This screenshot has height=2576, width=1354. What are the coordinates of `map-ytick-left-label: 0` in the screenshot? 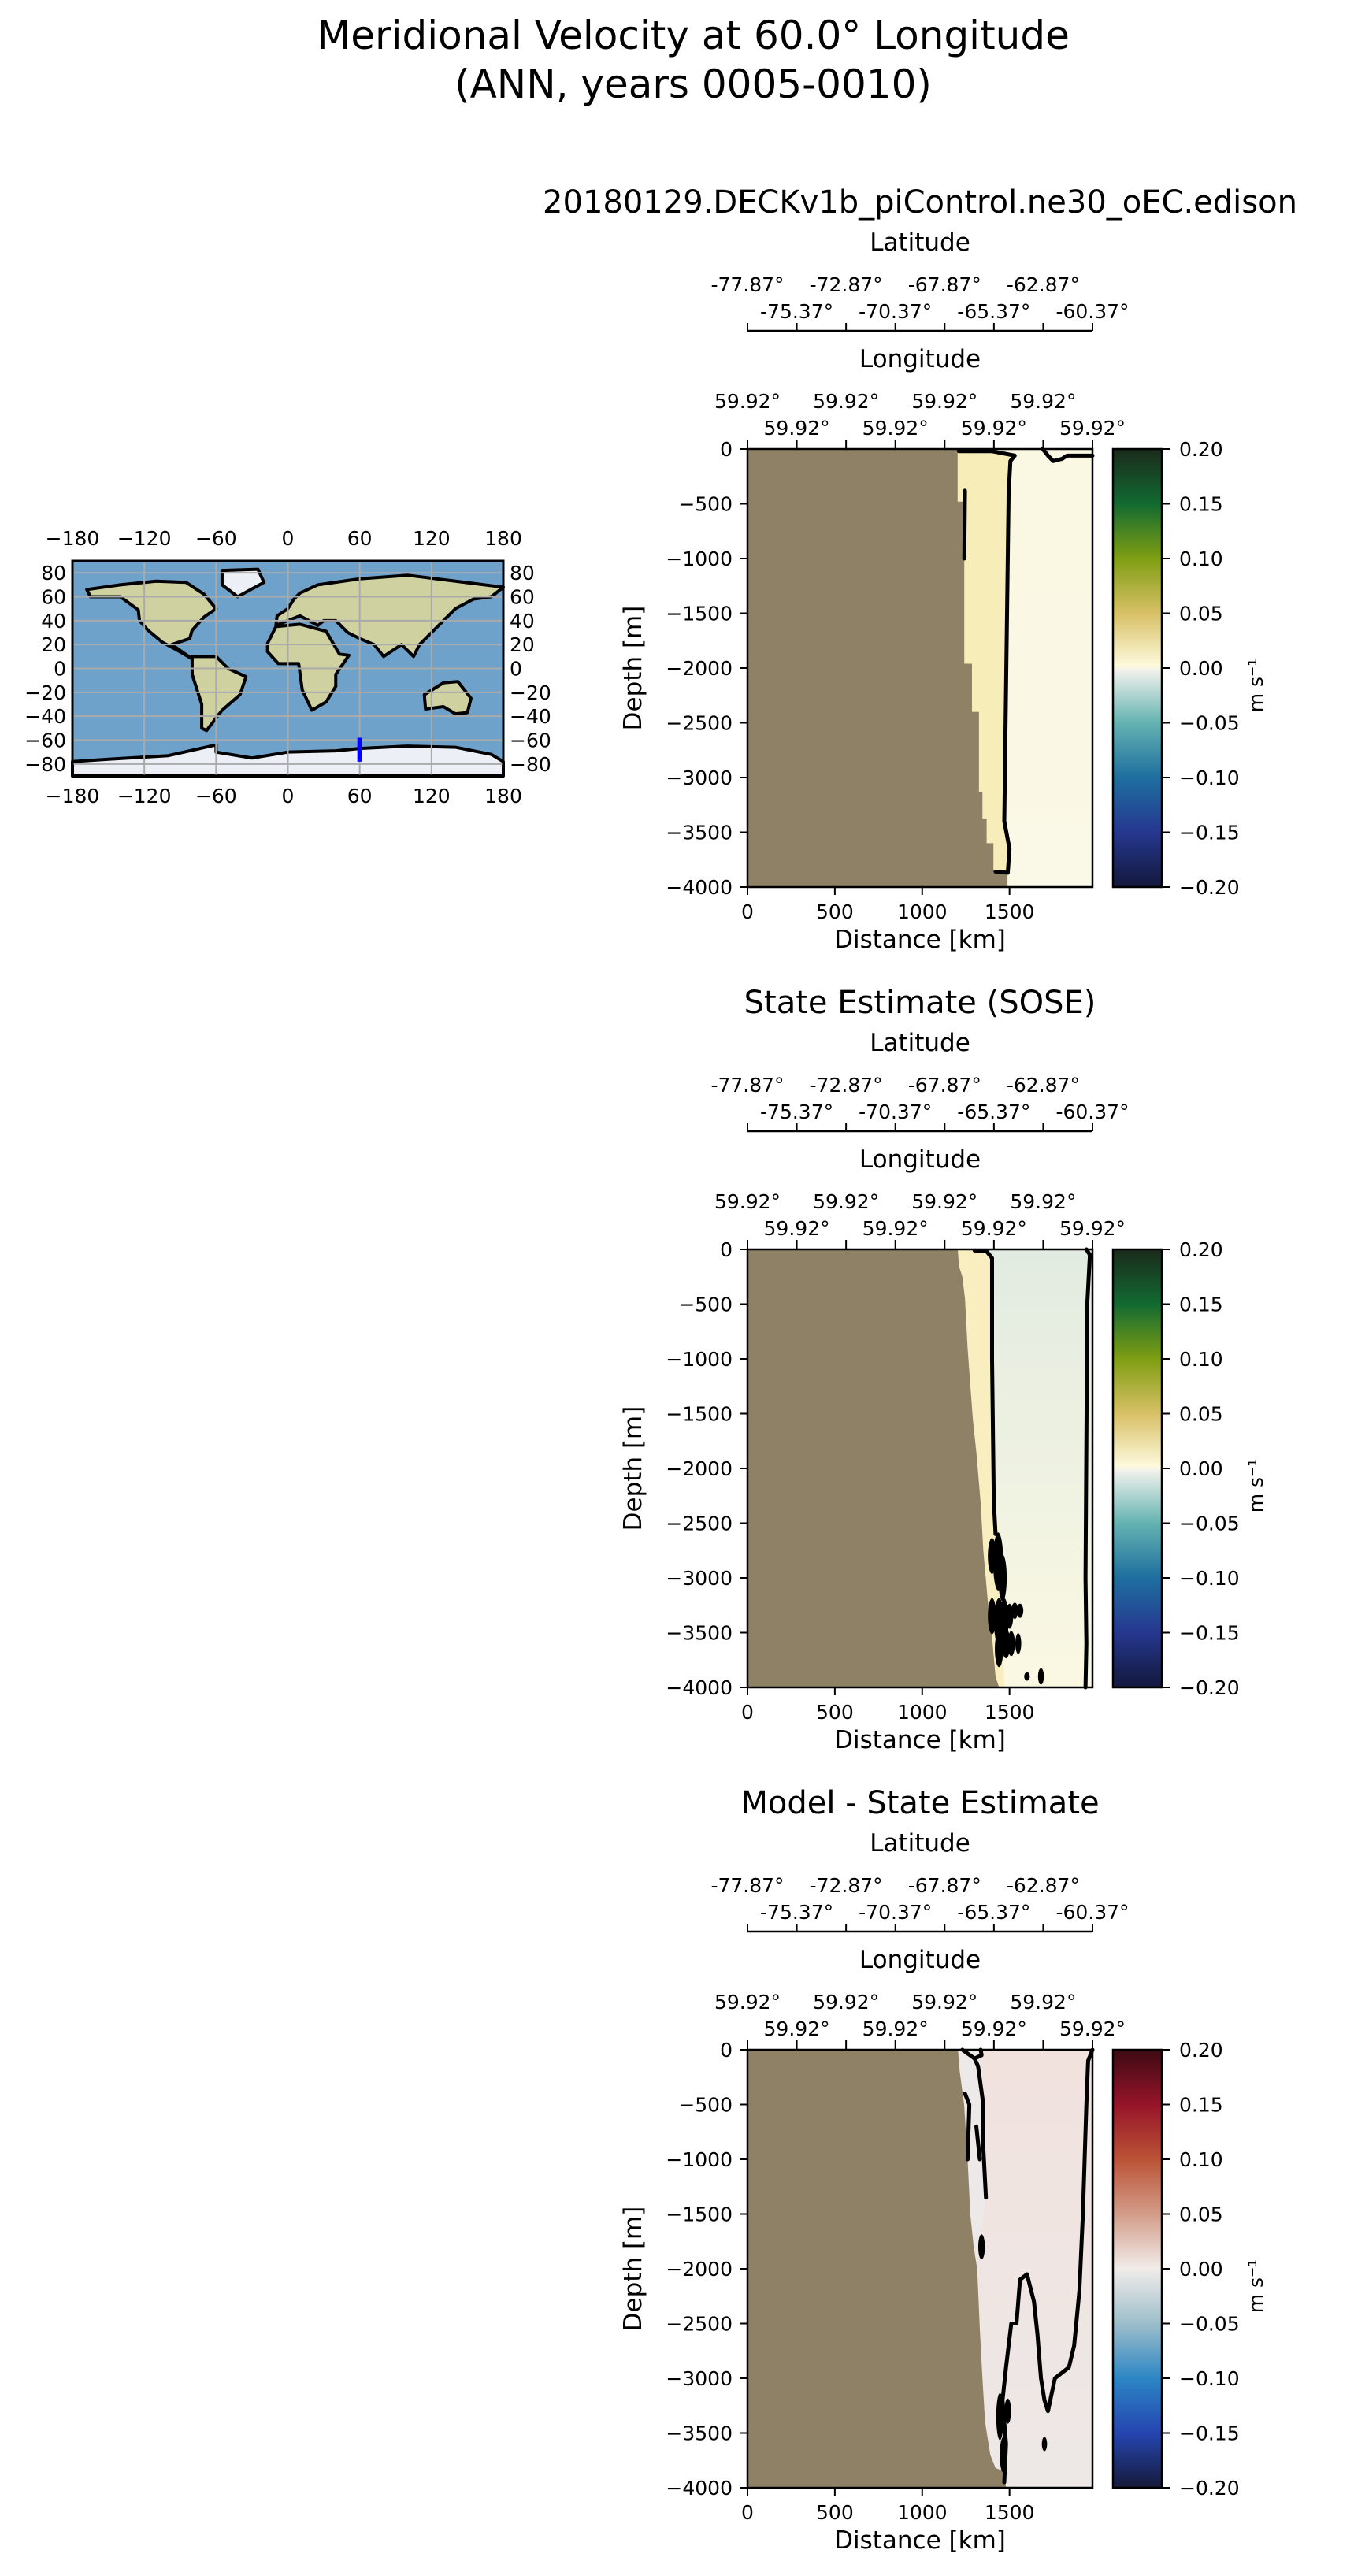 It's located at (60, 669).